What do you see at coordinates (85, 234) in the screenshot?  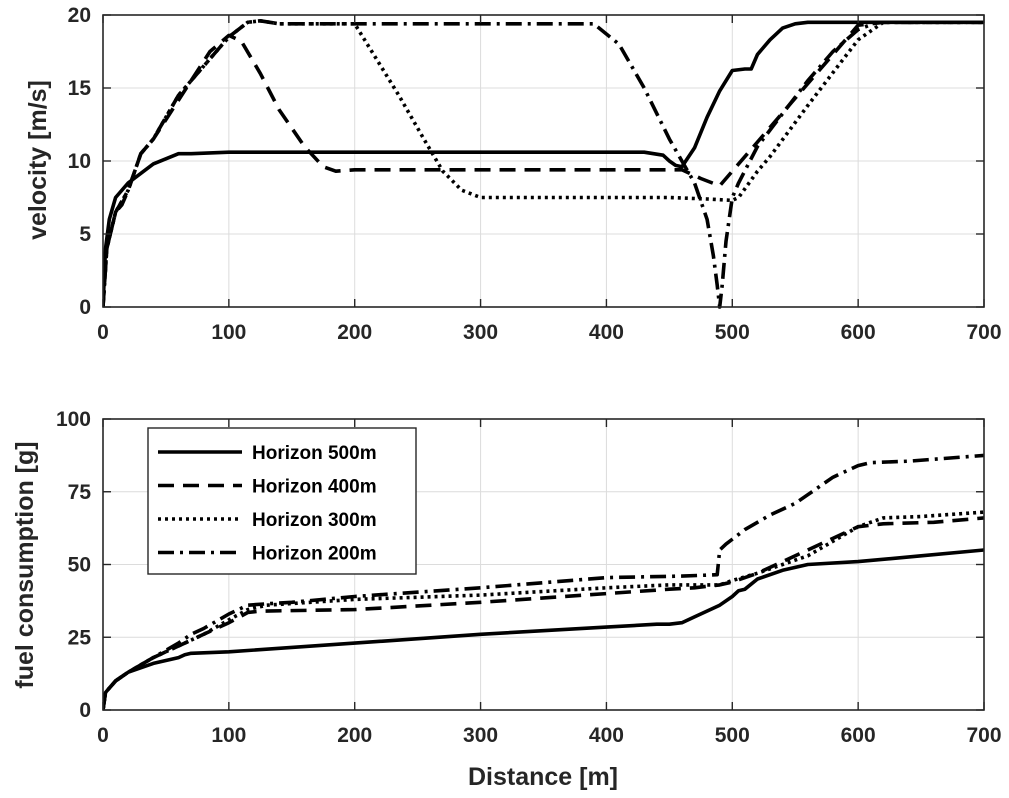 I see `y-tick-label: 5` at bounding box center [85, 234].